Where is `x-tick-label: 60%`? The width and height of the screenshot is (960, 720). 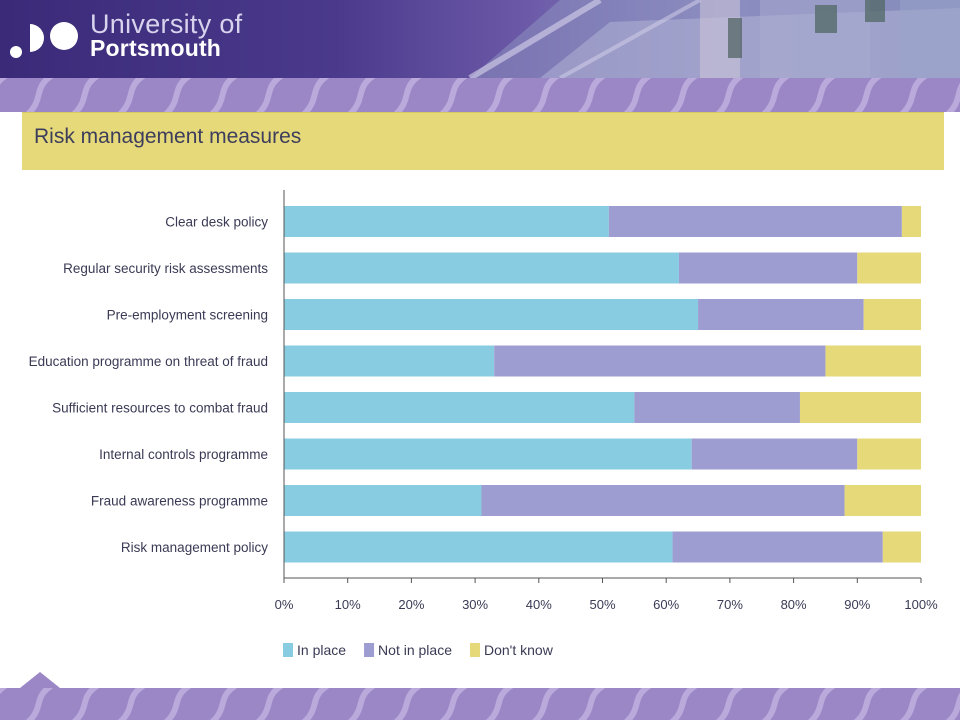
x-tick-label: 60% is located at coordinates (666, 604).